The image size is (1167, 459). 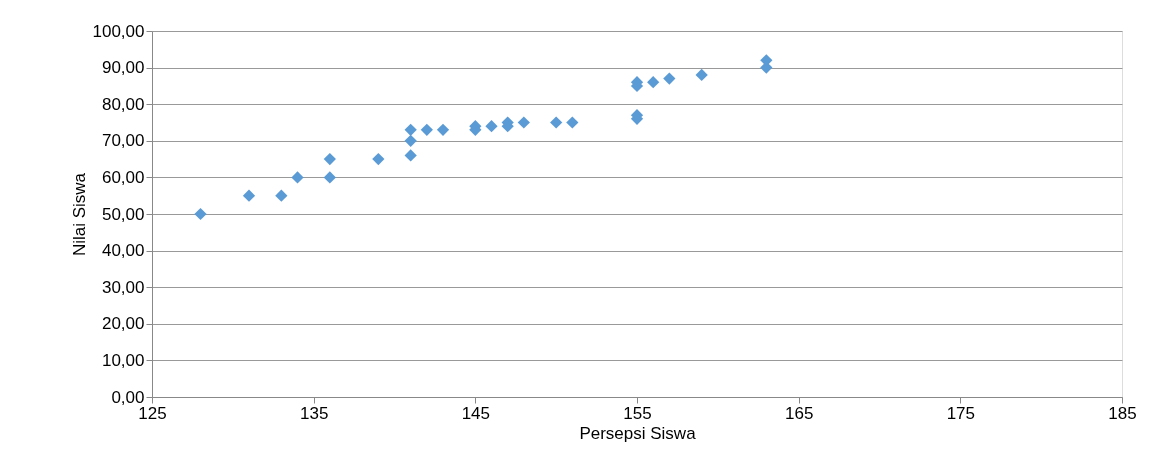 I want to click on x-tick-label: 175, so click(x=961, y=413).